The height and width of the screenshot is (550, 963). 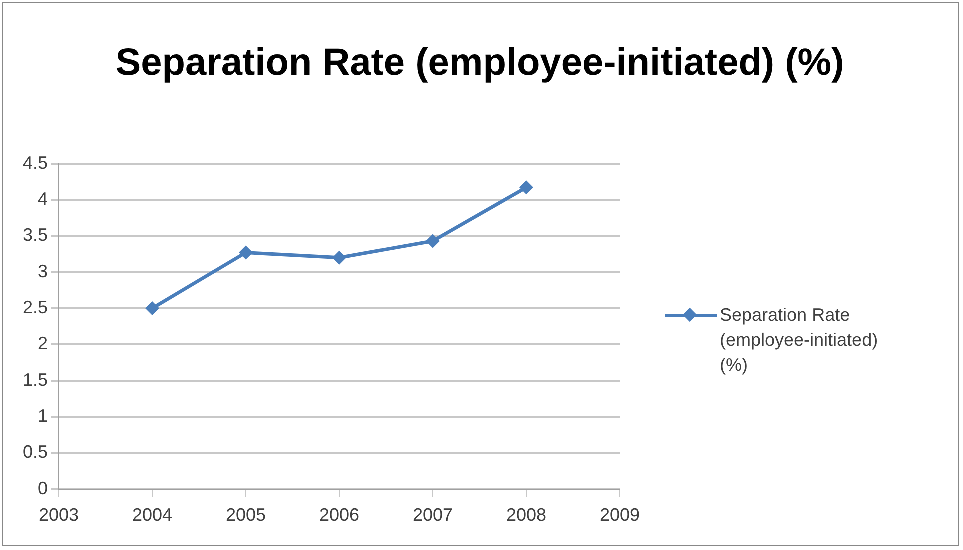 What do you see at coordinates (35, 162) in the screenshot?
I see `y-tick-label: 4.5` at bounding box center [35, 162].